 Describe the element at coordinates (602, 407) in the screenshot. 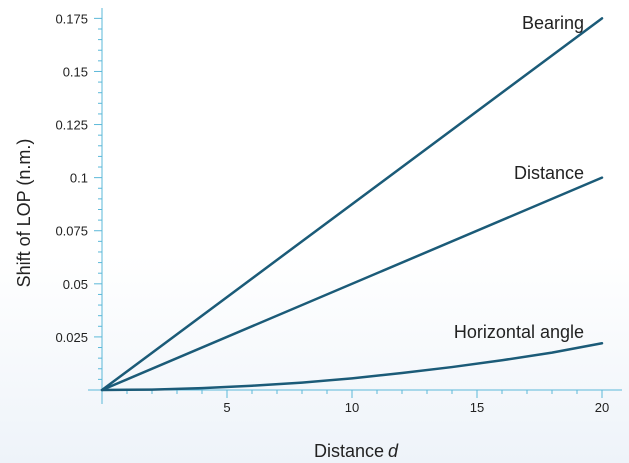

I see `x-tick-label: 20` at that location.